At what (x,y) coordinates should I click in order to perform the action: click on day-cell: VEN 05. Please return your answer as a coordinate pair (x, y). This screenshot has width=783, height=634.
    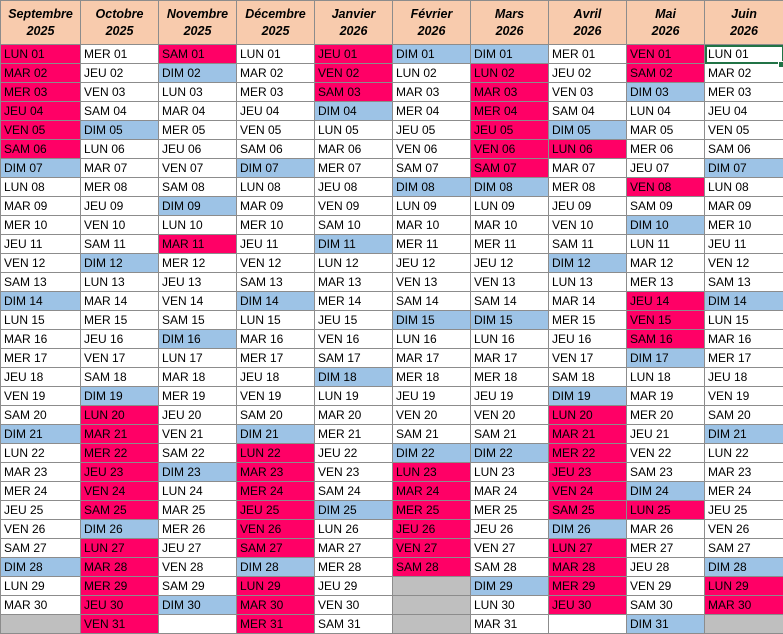
    Looking at the image, I should click on (276, 130).